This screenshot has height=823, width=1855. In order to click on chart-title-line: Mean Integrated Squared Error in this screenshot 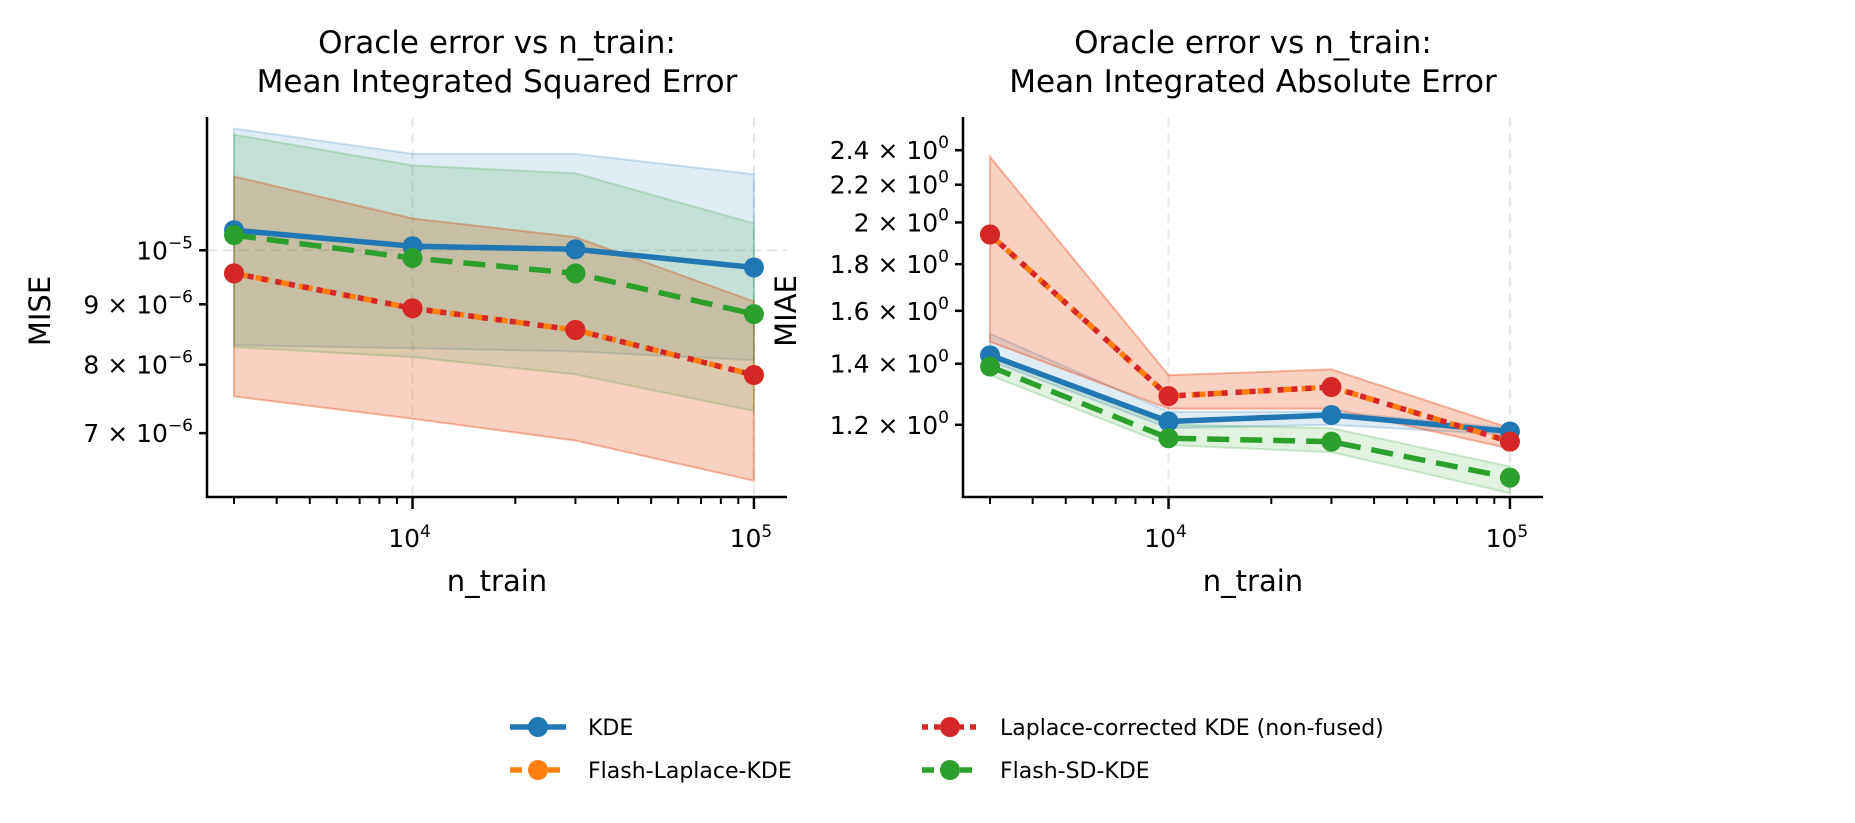, I will do `click(497, 82)`.